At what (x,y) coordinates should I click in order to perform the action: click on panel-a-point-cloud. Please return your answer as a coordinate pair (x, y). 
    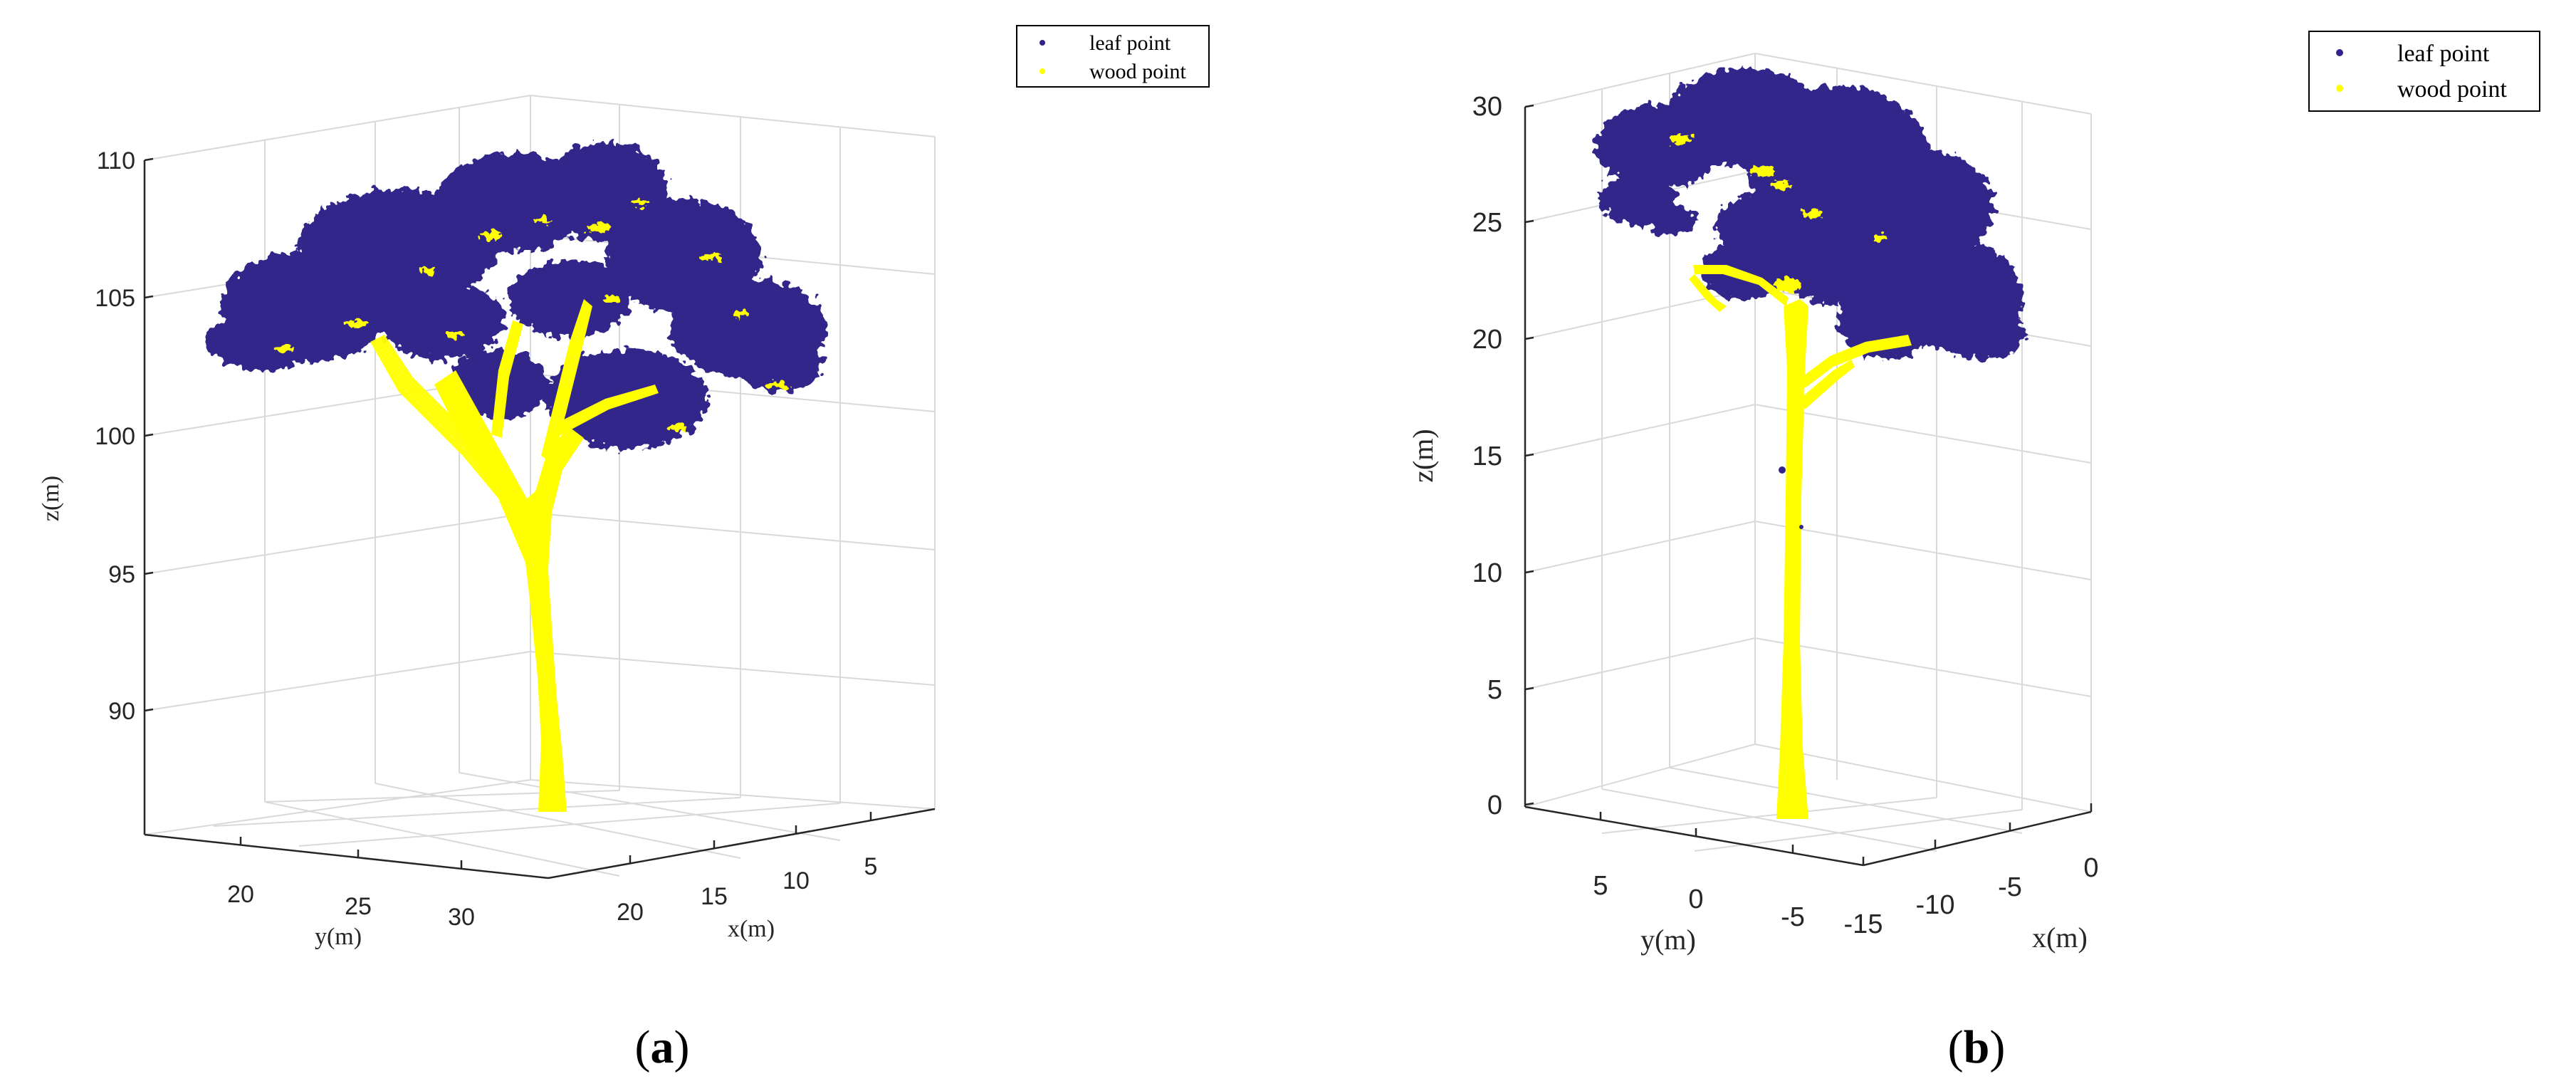
    Looking at the image, I should click on (516, 477).